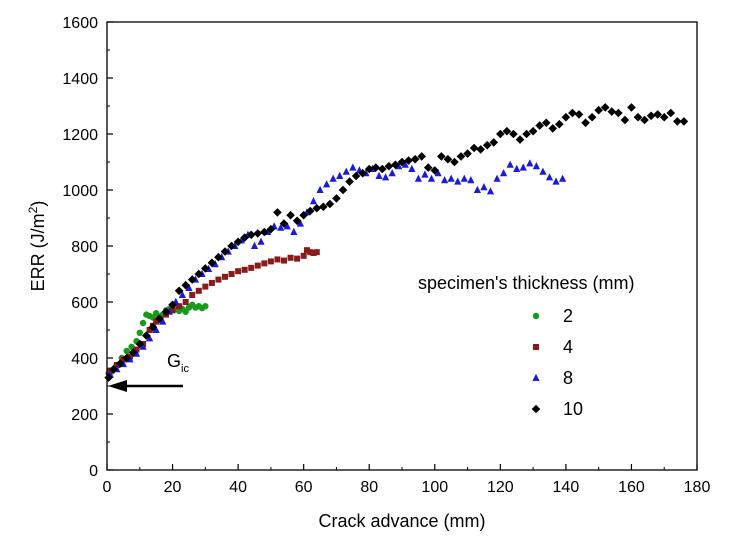 The width and height of the screenshot is (729, 538). What do you see at coordinates (173, 487) in the screenshot?
I see `x-tick-label: 20` at bounding box center [173, 487].